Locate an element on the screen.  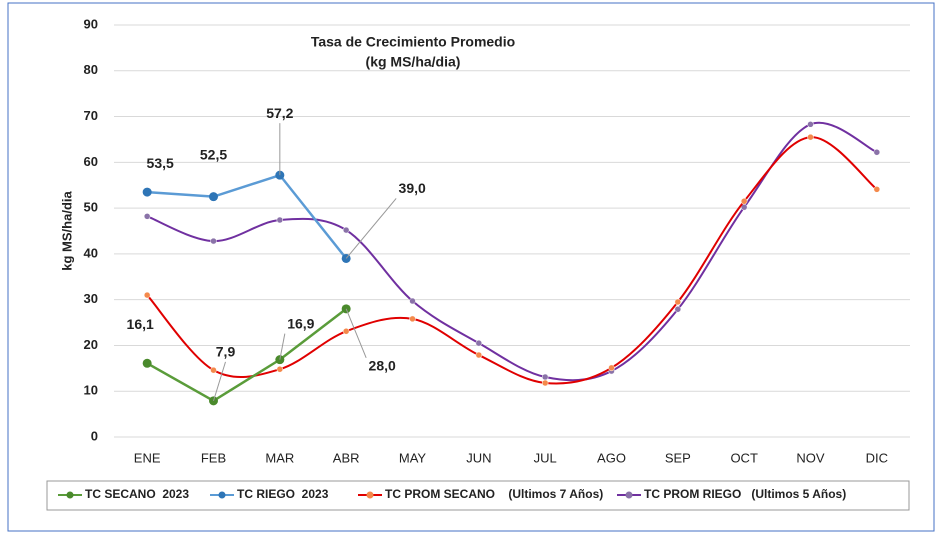
x-tick-label: JUL is located at coordinates (545, 457).